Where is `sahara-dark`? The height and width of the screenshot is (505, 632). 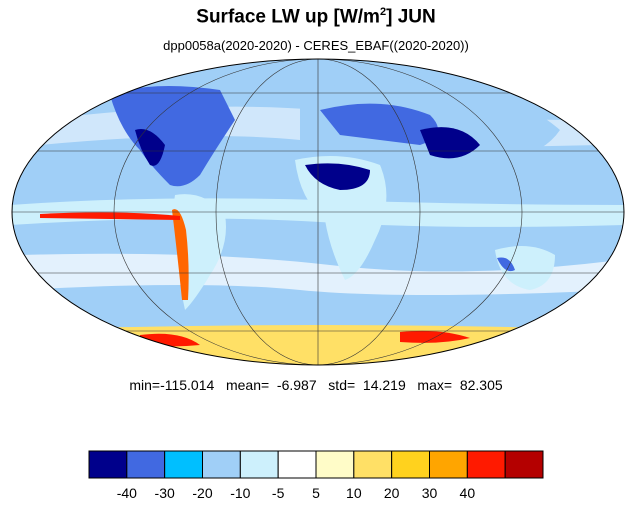 sahara-dark is located at coordinates (337, 176).